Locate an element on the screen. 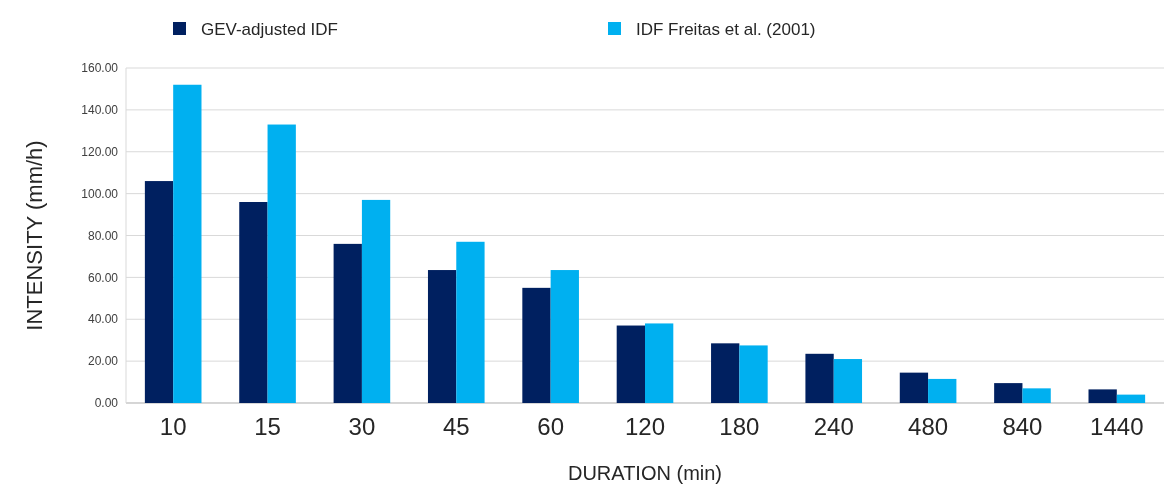 This screenshot has width=1169, height=489. y-tick-label: 60.00 is located at coordinates (103, 277).